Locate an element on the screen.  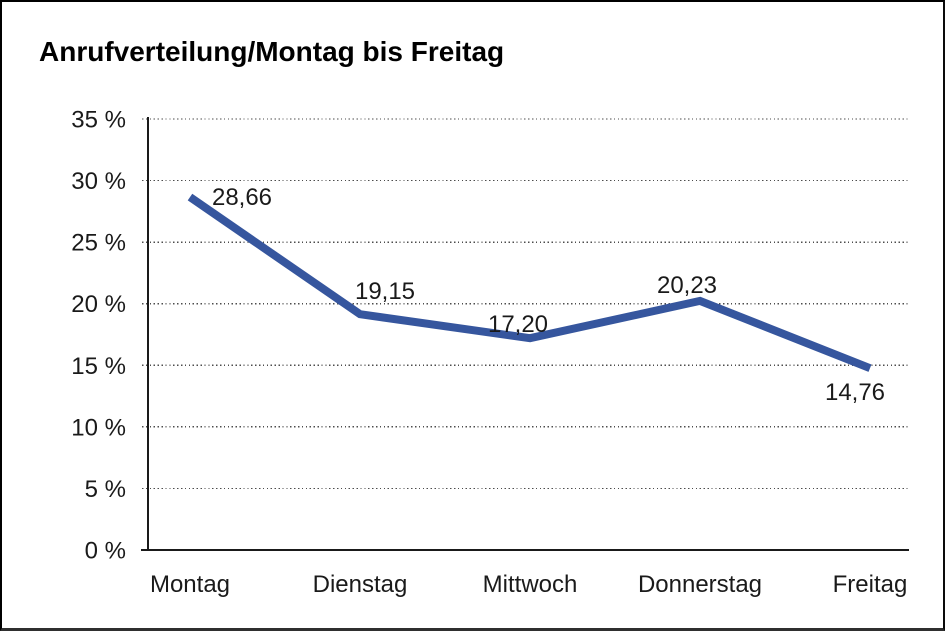
data-label: 17,20 is located at coordinates (518, 324).